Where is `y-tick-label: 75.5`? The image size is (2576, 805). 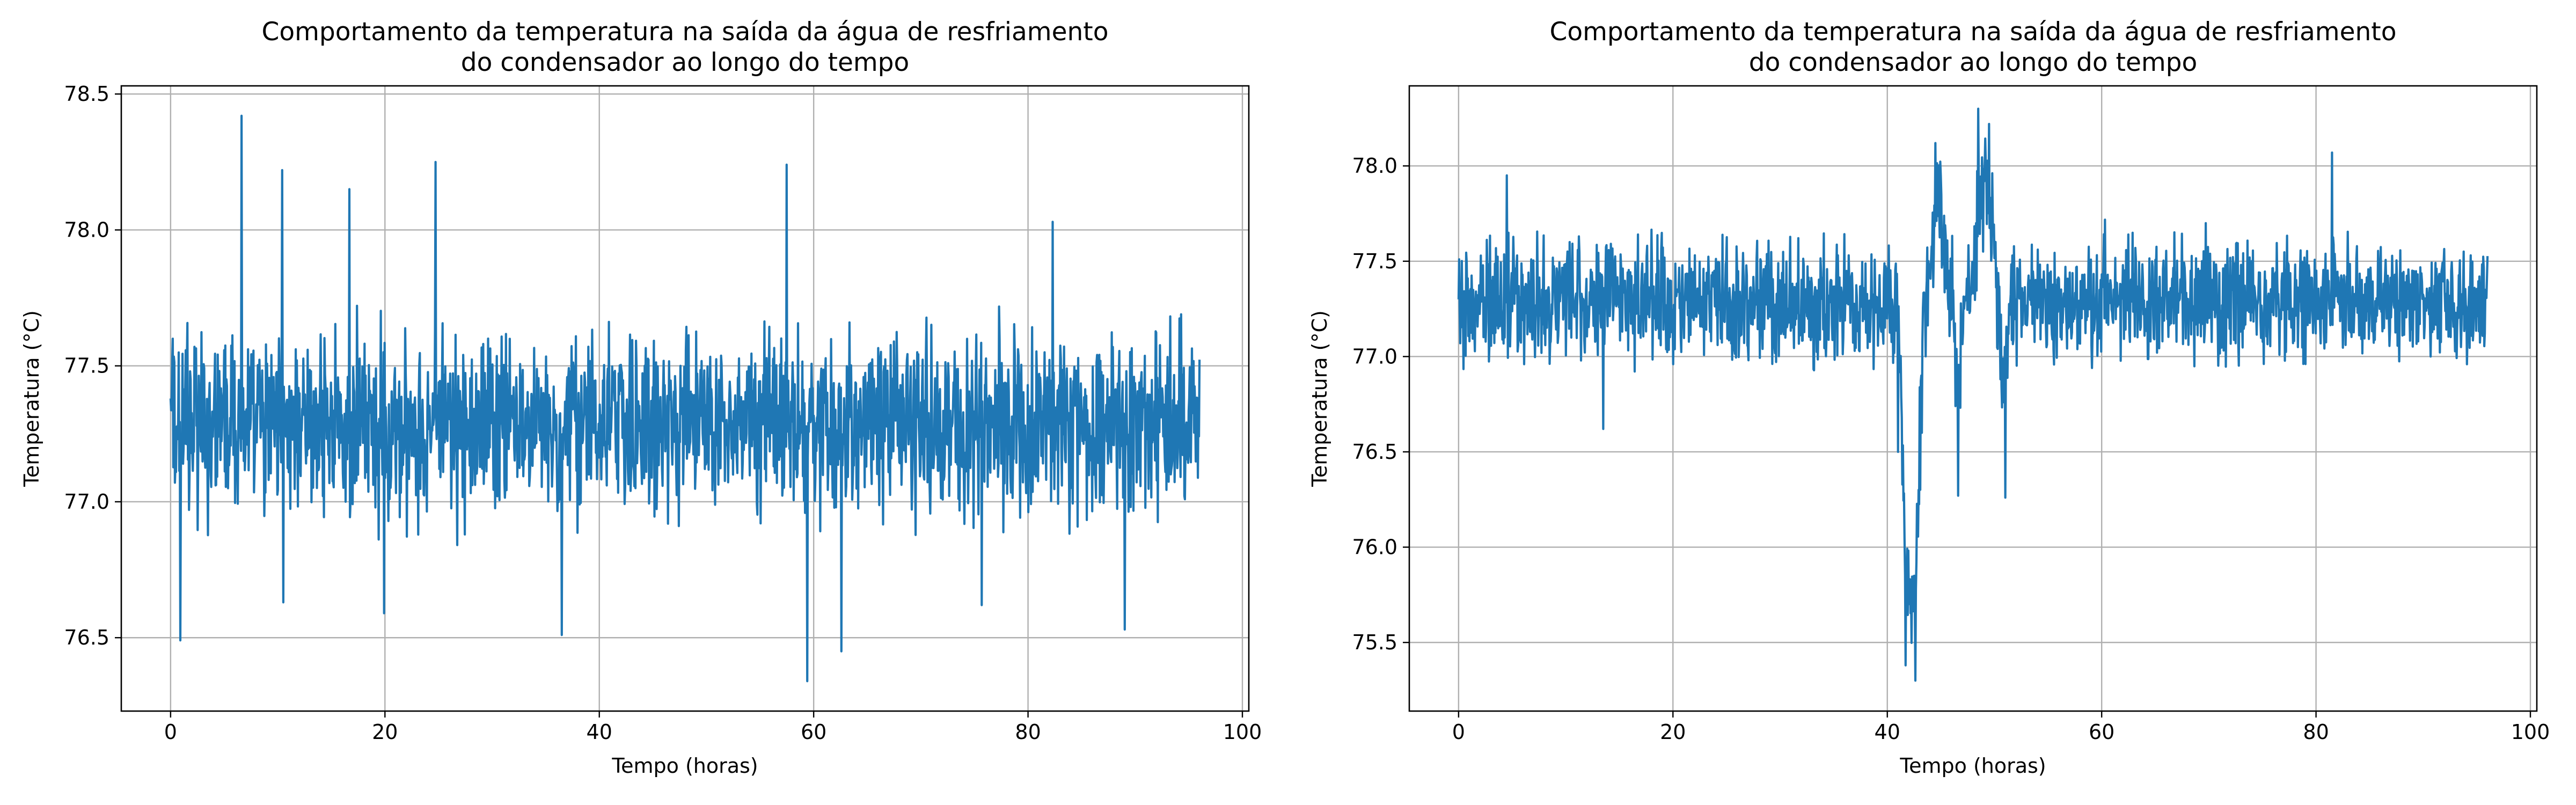
y-tick-label: 75.5 is located at coordinates (1374, 642).